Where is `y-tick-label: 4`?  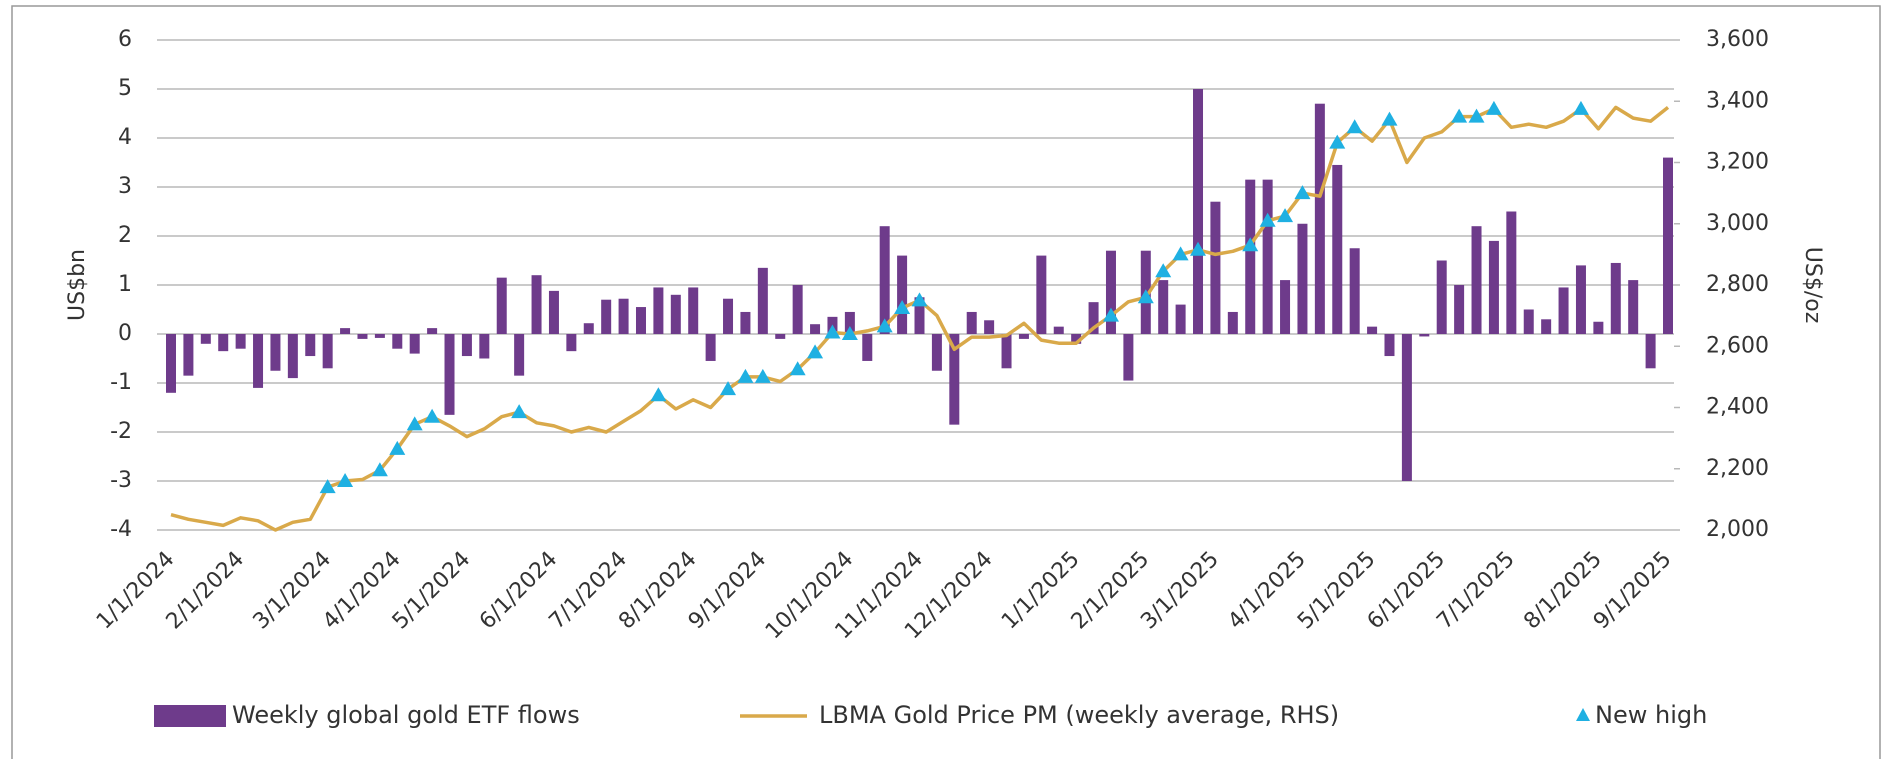 y-tick-label: 4 is located at coordinates (125, 137).